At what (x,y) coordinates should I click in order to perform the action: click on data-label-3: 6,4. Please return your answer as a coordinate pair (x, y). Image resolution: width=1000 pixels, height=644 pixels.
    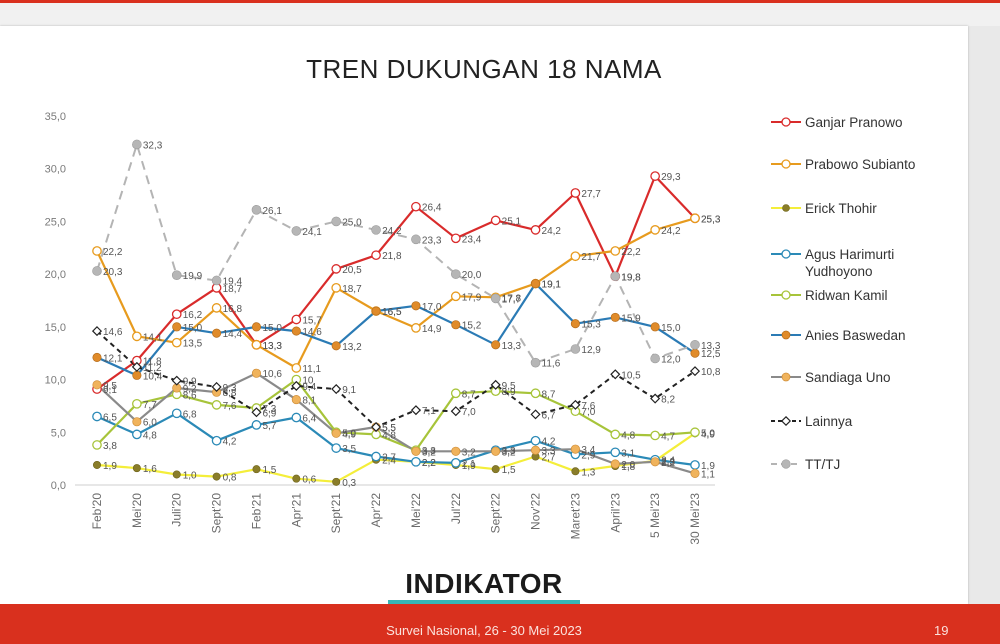
    Looking at the image, I should click on (309, 419).